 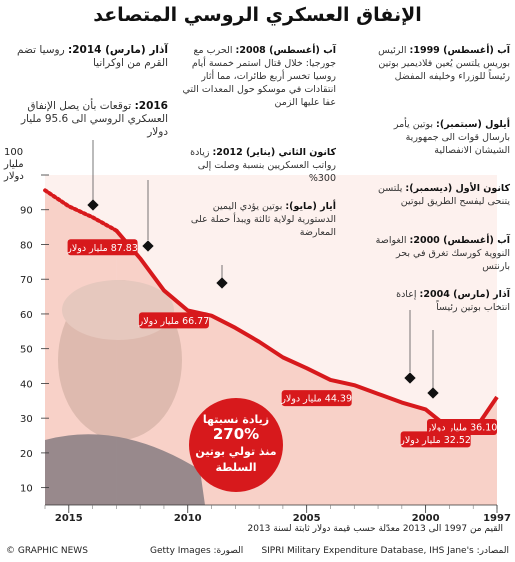 I want to click on annotation-heading: كانون الثاني (يناير) 2012:, so click(x=274, y=152).